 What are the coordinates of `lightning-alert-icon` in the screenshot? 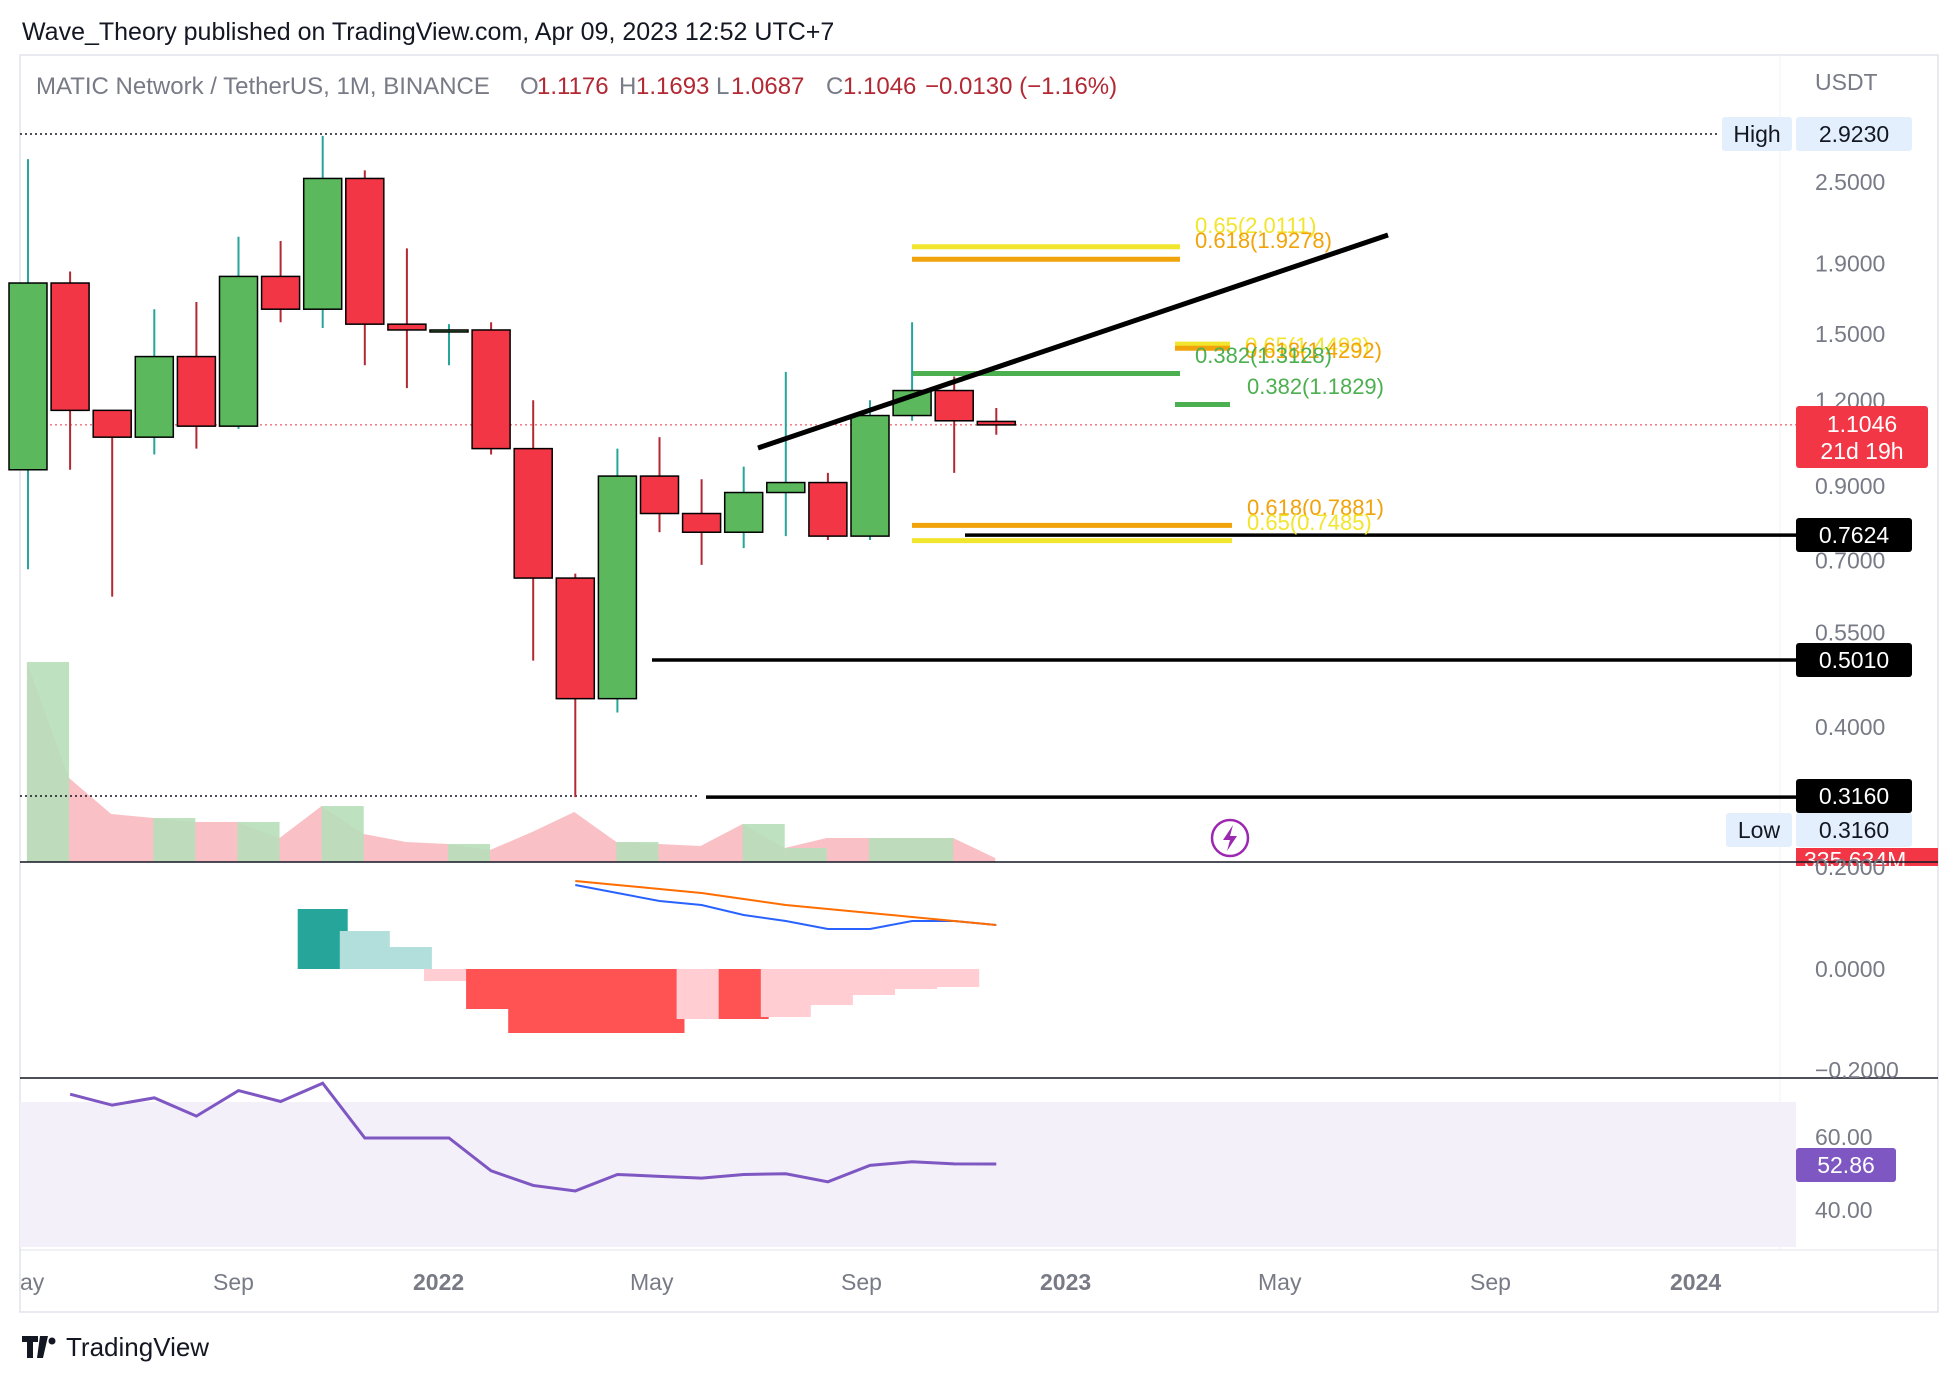 It's located at (1230, 838).